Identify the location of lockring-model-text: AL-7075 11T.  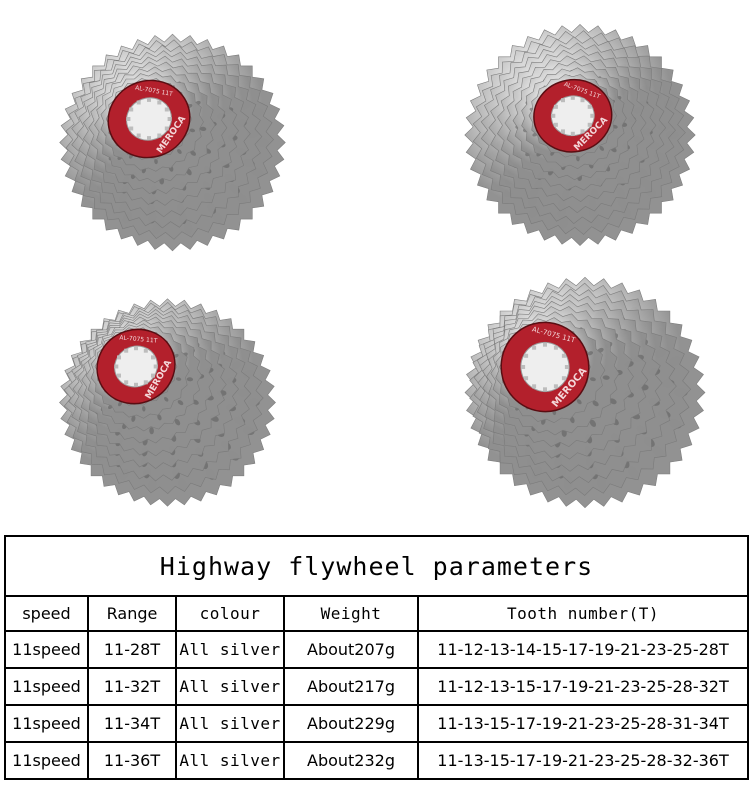
(138, 339).